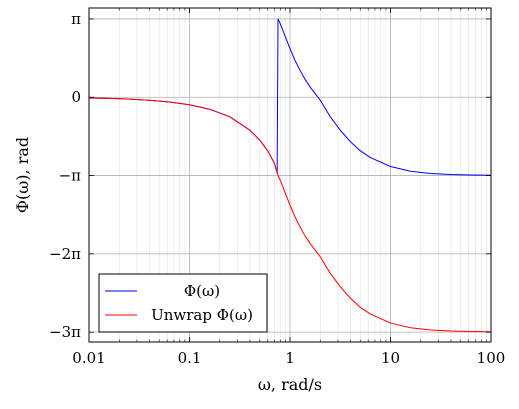  What do you see at coordinates (65, 254) in the screenshot?
I see `y-tick-label: −2π` at bounding box center [65, 254].